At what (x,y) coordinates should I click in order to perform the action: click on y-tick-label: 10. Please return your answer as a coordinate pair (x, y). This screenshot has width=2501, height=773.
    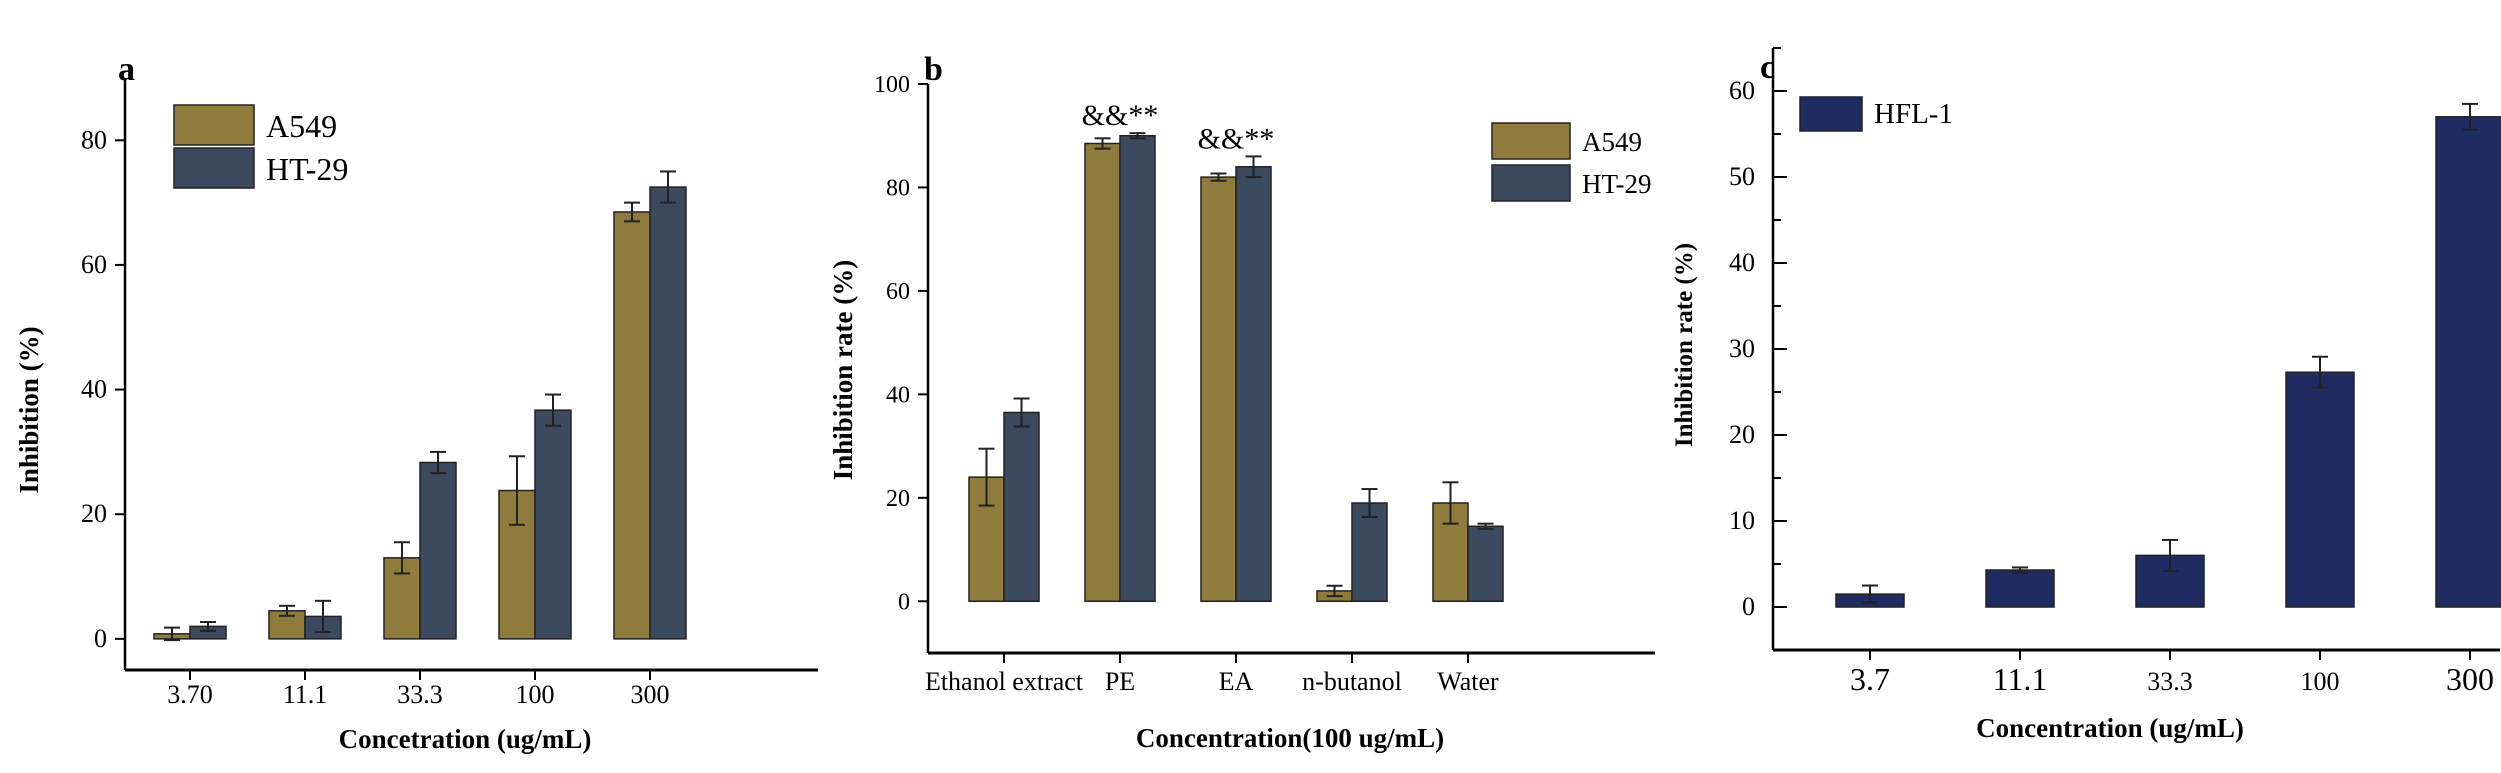
    Looking at the image, I should click on (1742, 520).